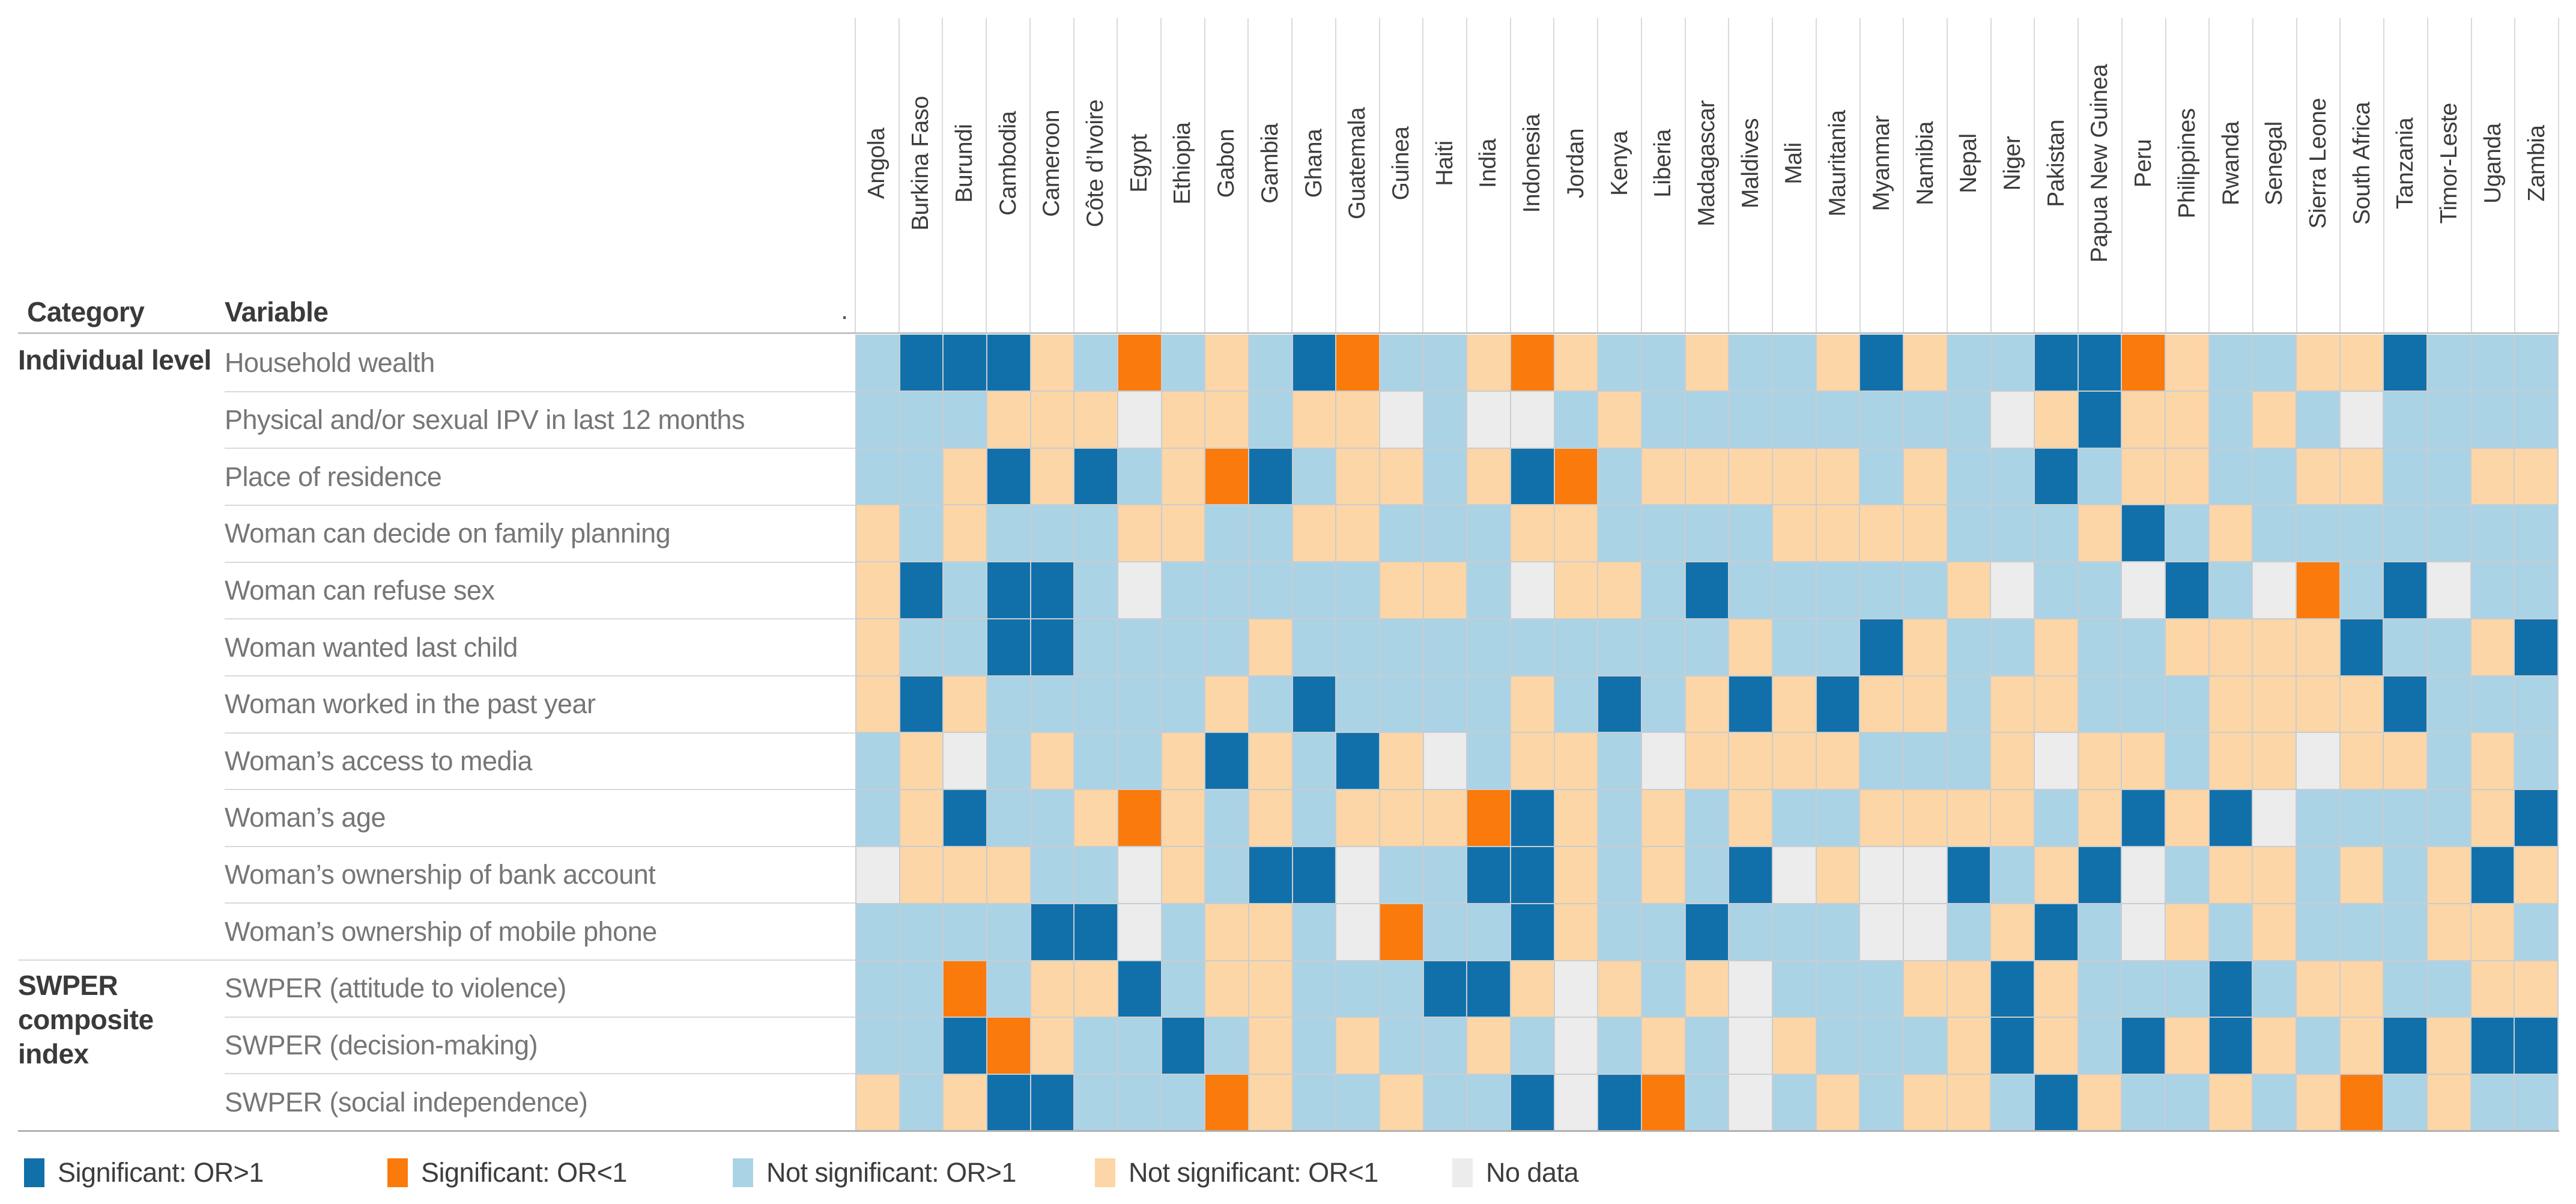  Describe the element at coordinates (1051, 163) in the screenshot. I see `column-header-cameroon: Cameroon` at that location.